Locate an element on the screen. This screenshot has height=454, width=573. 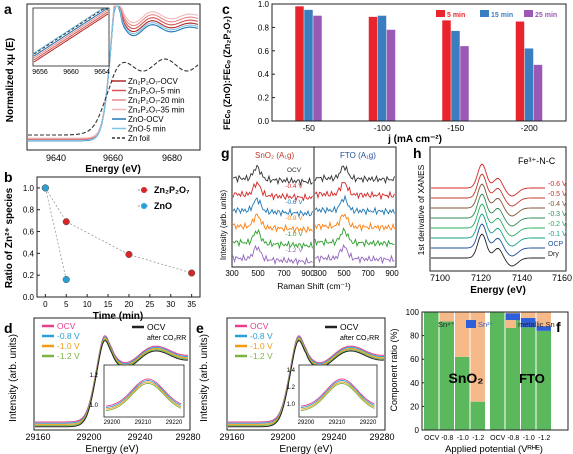
y-axis-label-g: Intensity (arb. units) is located at coordinates (223, 225).